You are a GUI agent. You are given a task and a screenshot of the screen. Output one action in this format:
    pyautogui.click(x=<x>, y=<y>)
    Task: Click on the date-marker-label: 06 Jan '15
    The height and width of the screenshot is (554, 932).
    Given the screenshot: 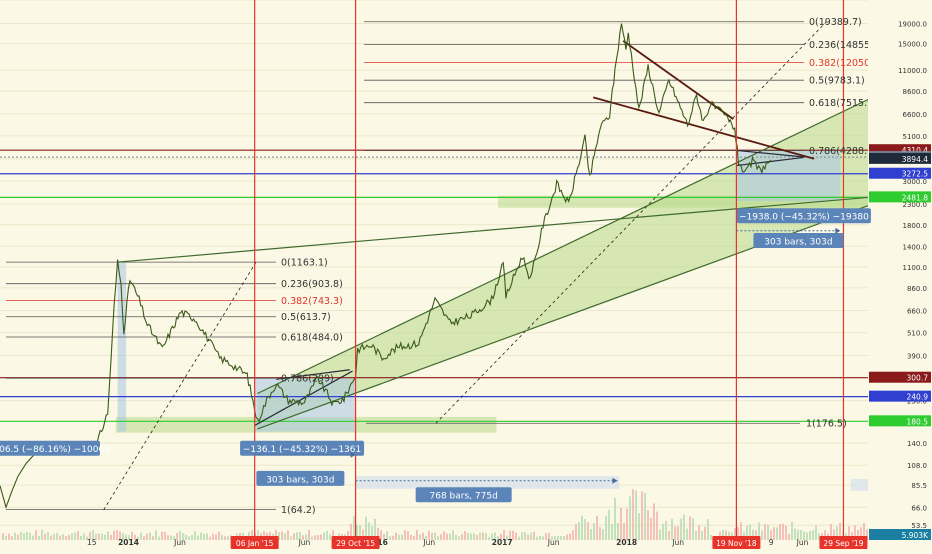 What is the action you would take?
    pyautogui.click(x=255, y=543)
    